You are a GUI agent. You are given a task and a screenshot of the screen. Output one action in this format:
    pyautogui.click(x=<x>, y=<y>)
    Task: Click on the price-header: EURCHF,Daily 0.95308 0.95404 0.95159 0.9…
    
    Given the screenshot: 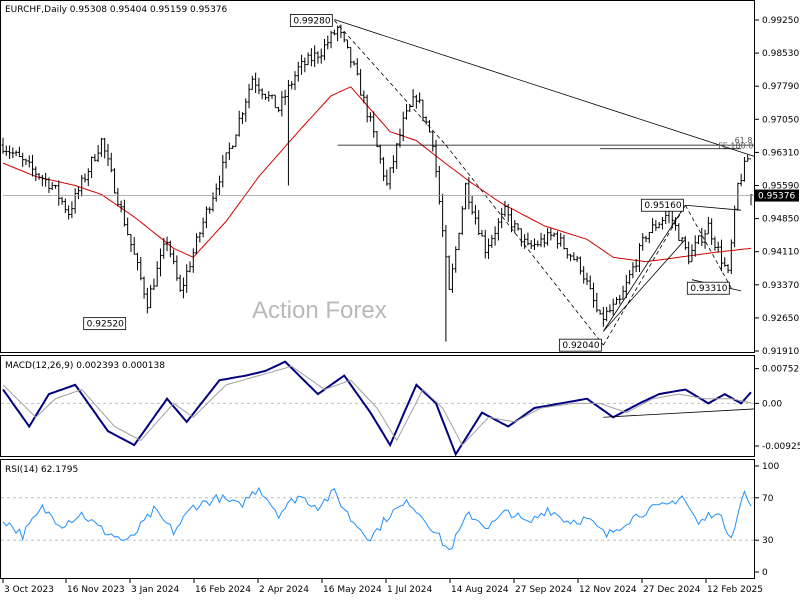 What is the action you would take?
    pyautogui.click(x=116, y=10)
    